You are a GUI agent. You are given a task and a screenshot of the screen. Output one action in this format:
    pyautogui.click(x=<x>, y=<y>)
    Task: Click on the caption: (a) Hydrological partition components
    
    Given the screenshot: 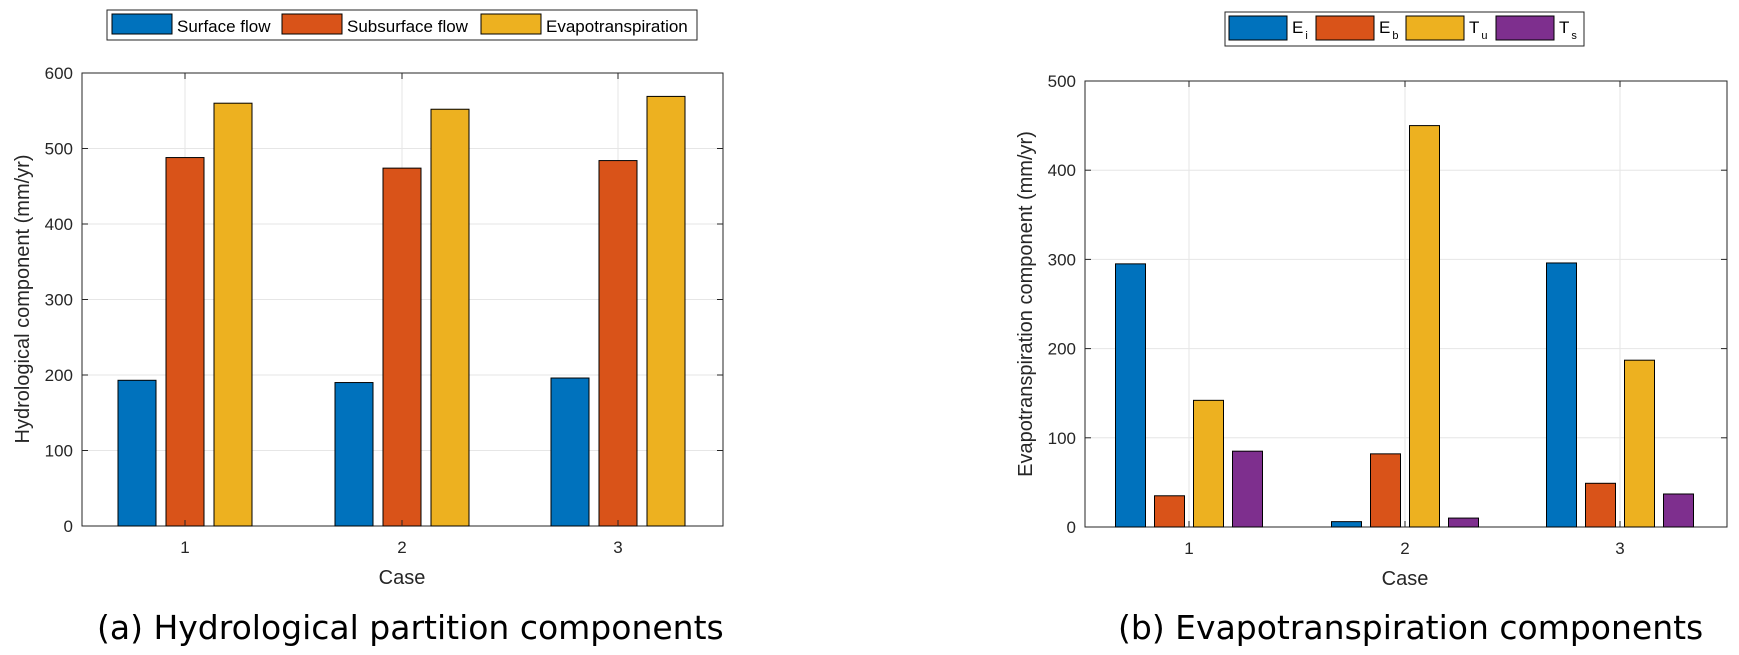 What is the action you would take?
    pyautogui.click(x=410, y=627)
    